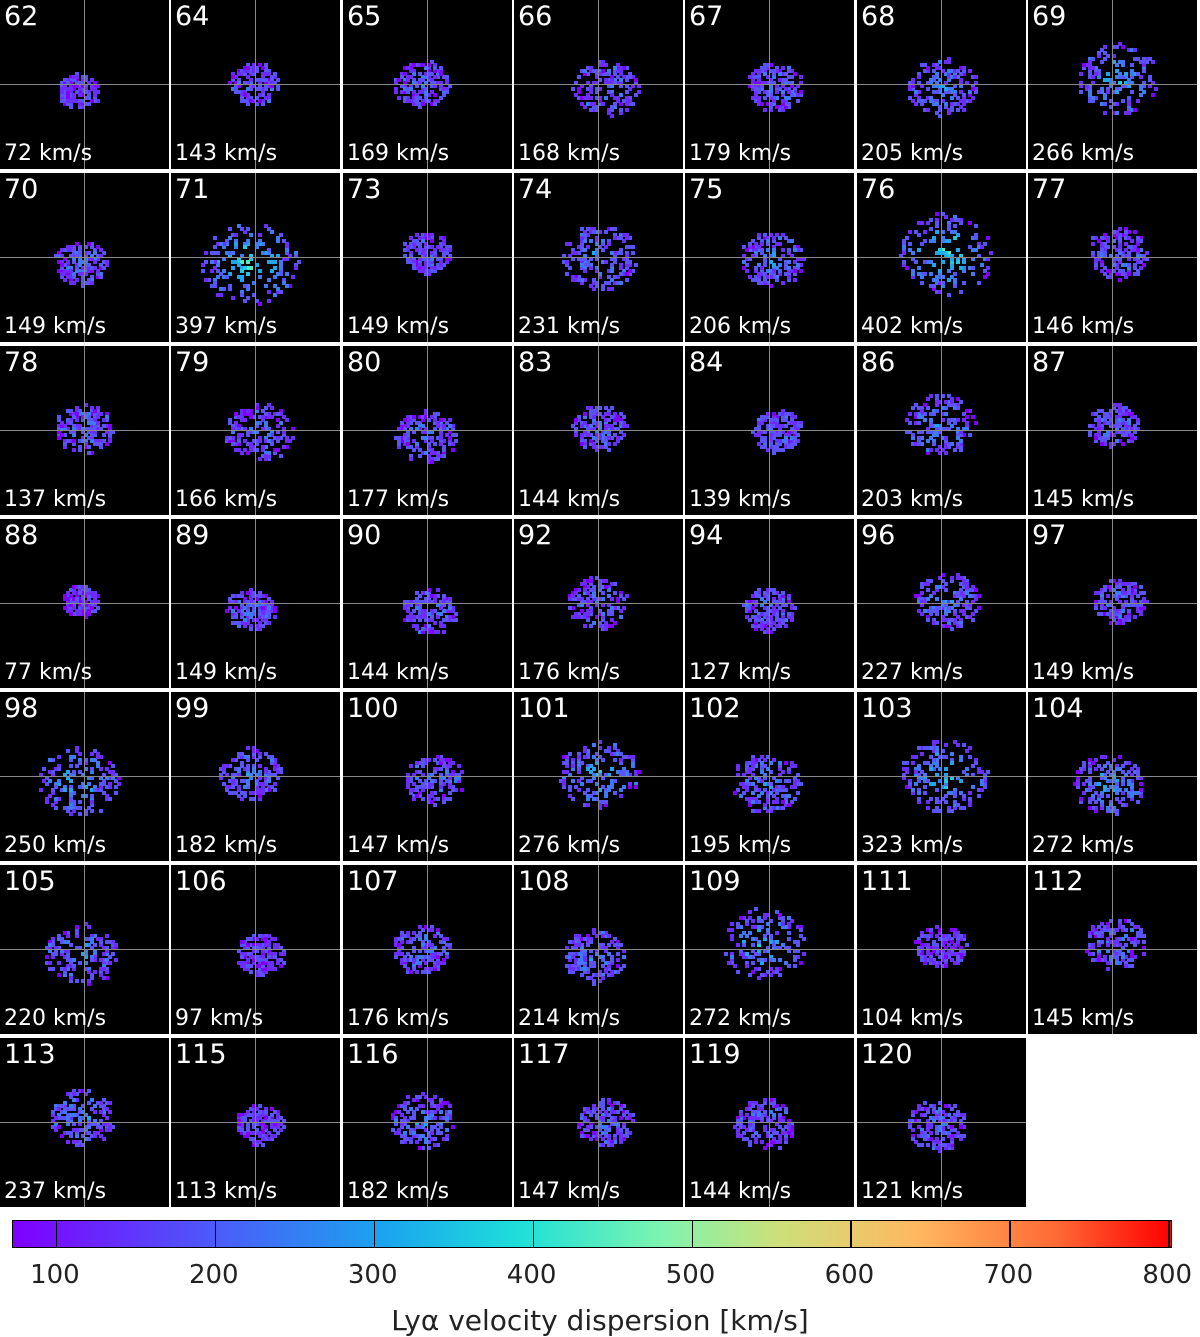 The image size is (1200, 1337). What do you see at coordinates (1049, 190) in the screenshot?
I see `panel-id: 77` at bounding box center [1049, 190].